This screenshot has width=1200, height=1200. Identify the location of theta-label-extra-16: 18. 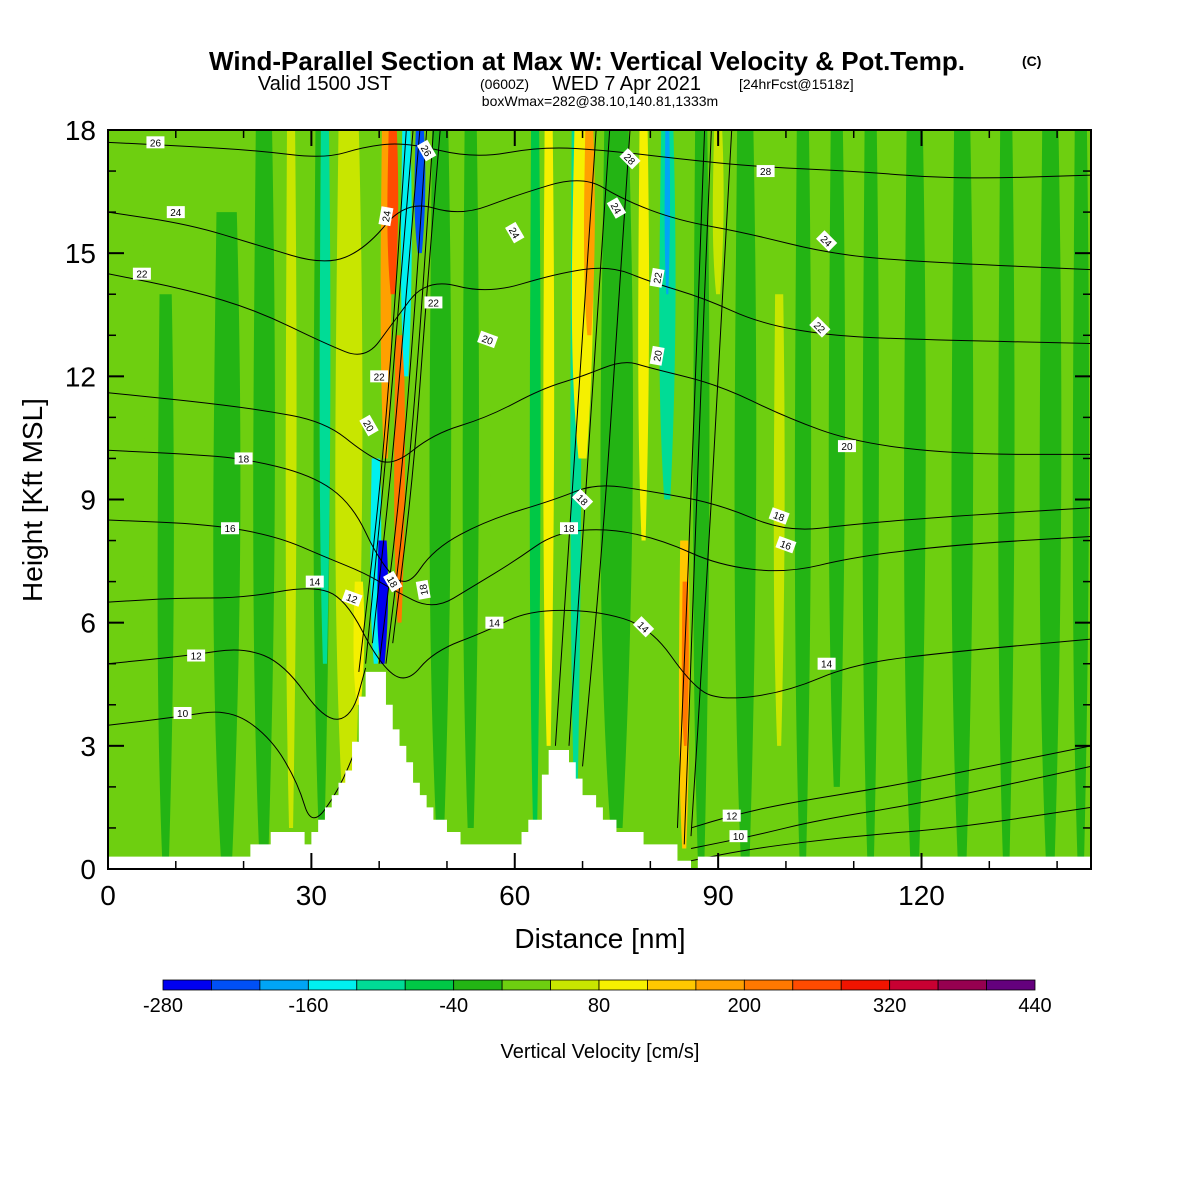
(568, 528).